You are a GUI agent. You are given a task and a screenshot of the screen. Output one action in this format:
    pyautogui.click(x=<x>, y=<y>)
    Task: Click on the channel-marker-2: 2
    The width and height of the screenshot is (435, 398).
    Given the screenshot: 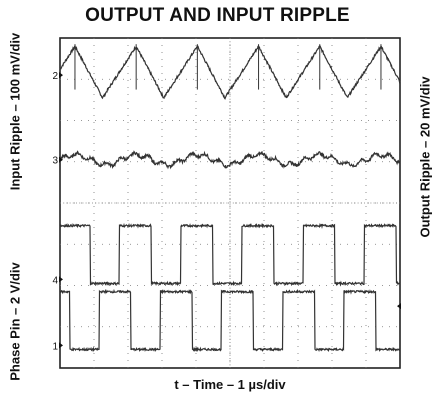 What is the action you would take?
    pyautogui.click(x=55, y=76)
    